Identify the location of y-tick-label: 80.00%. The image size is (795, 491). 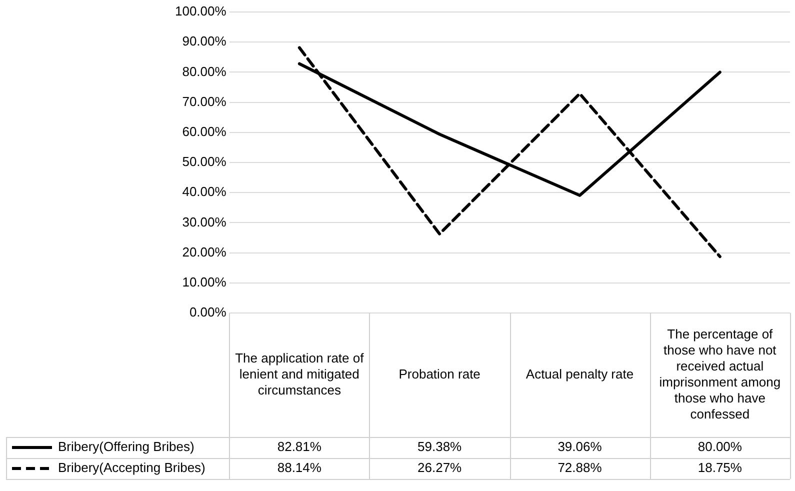
(204, 71).